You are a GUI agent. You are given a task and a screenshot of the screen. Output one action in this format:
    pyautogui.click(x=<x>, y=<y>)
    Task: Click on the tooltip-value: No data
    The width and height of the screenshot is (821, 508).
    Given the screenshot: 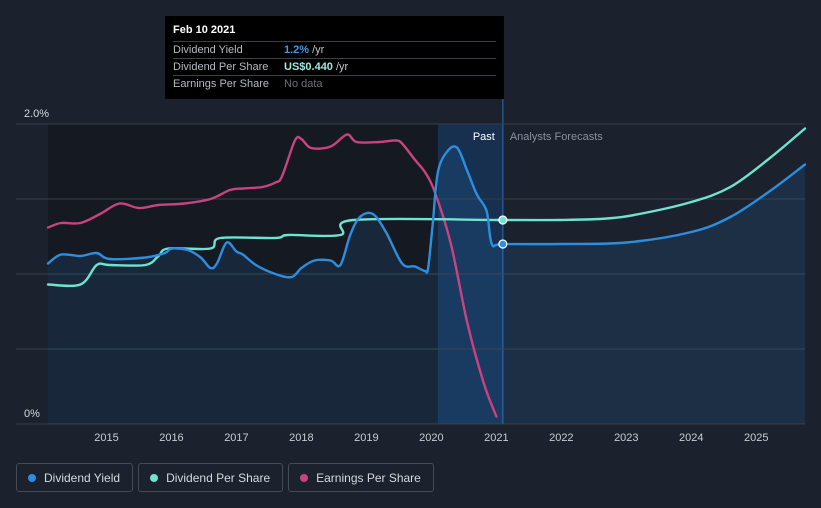 What is the action you would take?
    pyautogui.click(x=303, y=84)
    